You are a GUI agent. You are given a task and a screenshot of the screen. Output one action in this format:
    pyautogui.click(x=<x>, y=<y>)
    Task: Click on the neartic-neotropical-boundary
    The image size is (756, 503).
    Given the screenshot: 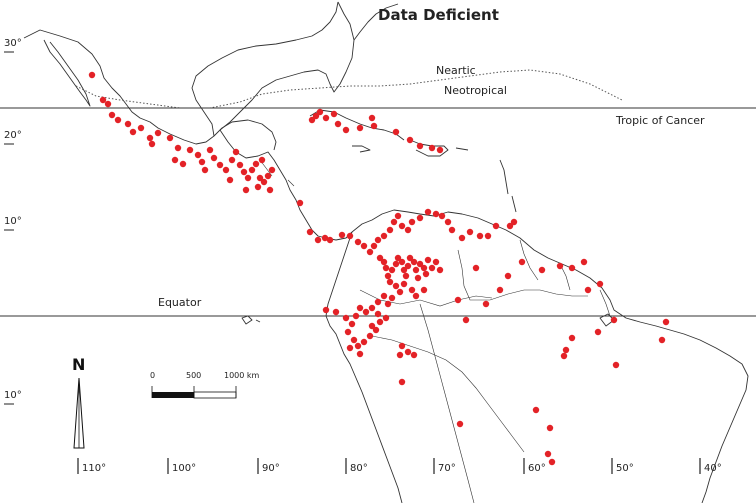 What is the action you would take?
    pyautogui.click(x=349, y=89)
    